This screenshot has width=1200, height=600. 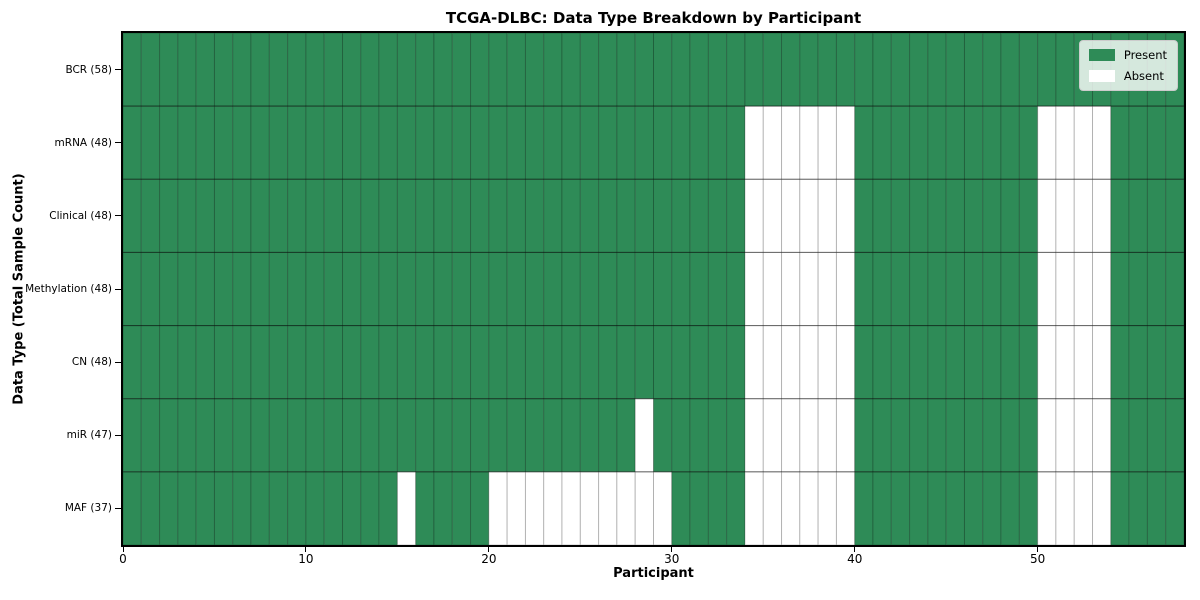 I want to click on x-axis-label: Participant, so click(x=653, y=573).